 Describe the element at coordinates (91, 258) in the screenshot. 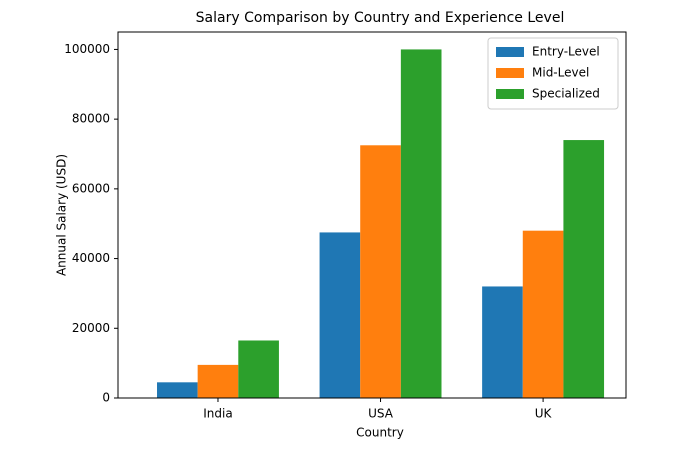

I see `y-tick-label: 40000` at that location.